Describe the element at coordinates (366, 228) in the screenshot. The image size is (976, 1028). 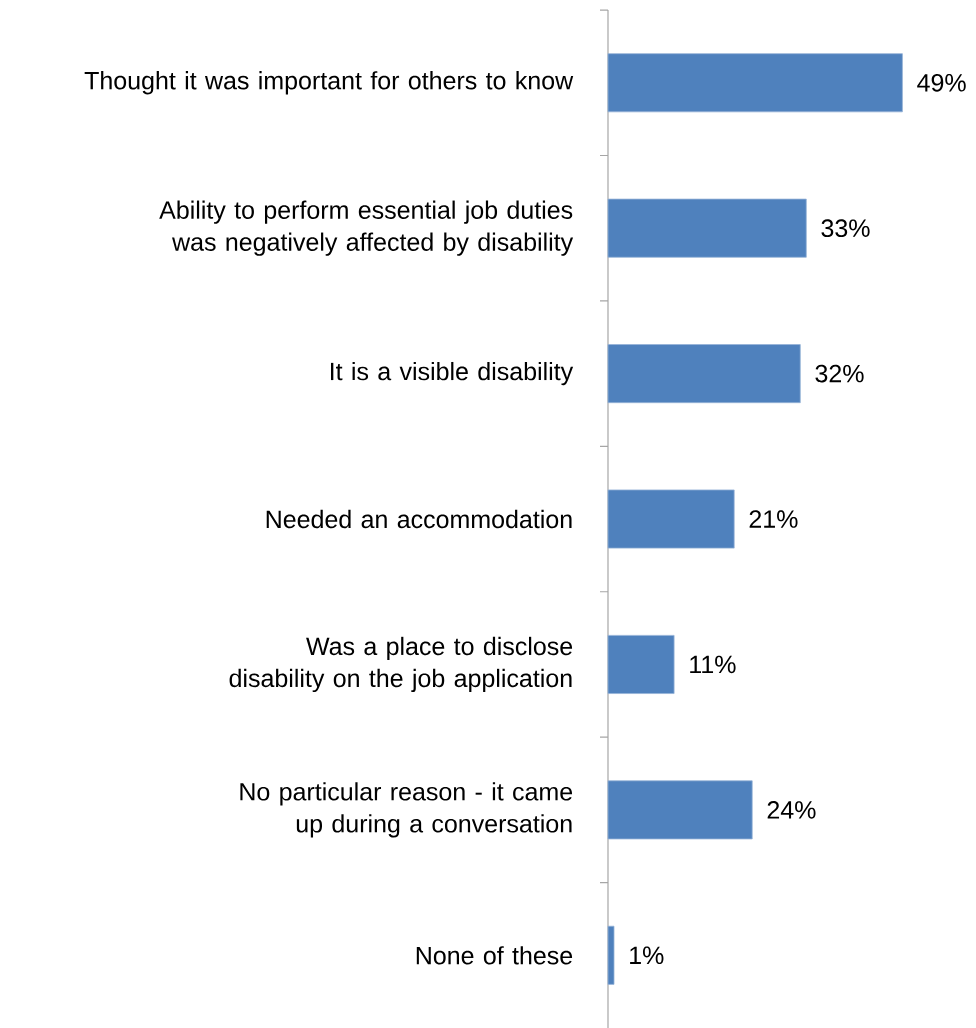
I see `y-tick-label: Ability to perform essential job duties was negatively affected by disability` at that location.